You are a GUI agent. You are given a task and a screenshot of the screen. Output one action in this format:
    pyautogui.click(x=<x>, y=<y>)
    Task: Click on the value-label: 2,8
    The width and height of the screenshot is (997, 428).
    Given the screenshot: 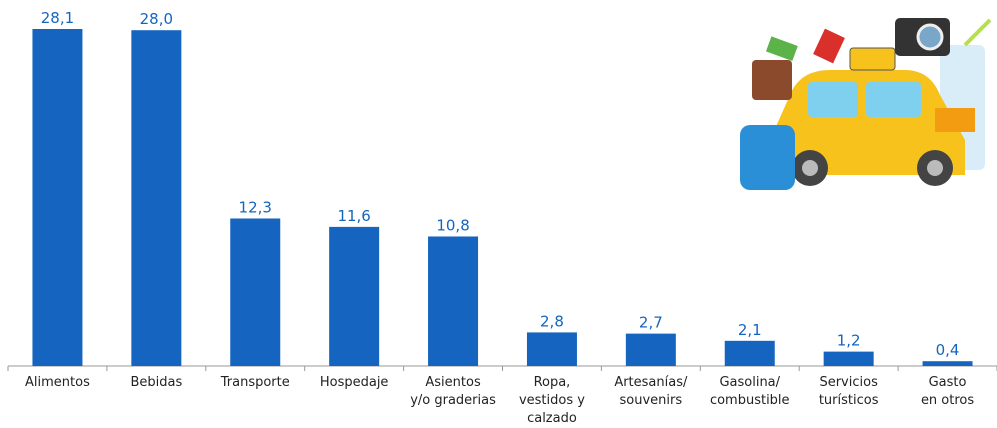 What is the action you would take?
    pyautogui.click(x=552, y=321)
    